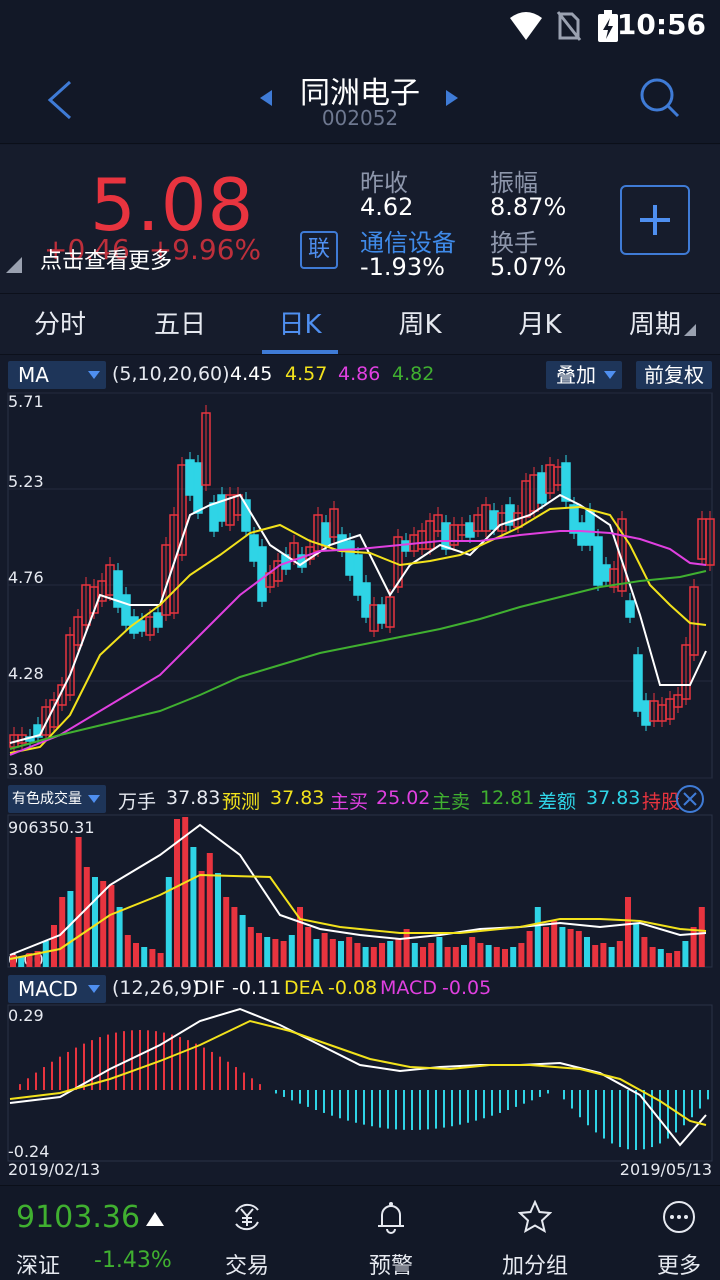 This screenshot has height=1280, width=720. I want to click on tab-weekly-k: 周K, so click(420, 325).